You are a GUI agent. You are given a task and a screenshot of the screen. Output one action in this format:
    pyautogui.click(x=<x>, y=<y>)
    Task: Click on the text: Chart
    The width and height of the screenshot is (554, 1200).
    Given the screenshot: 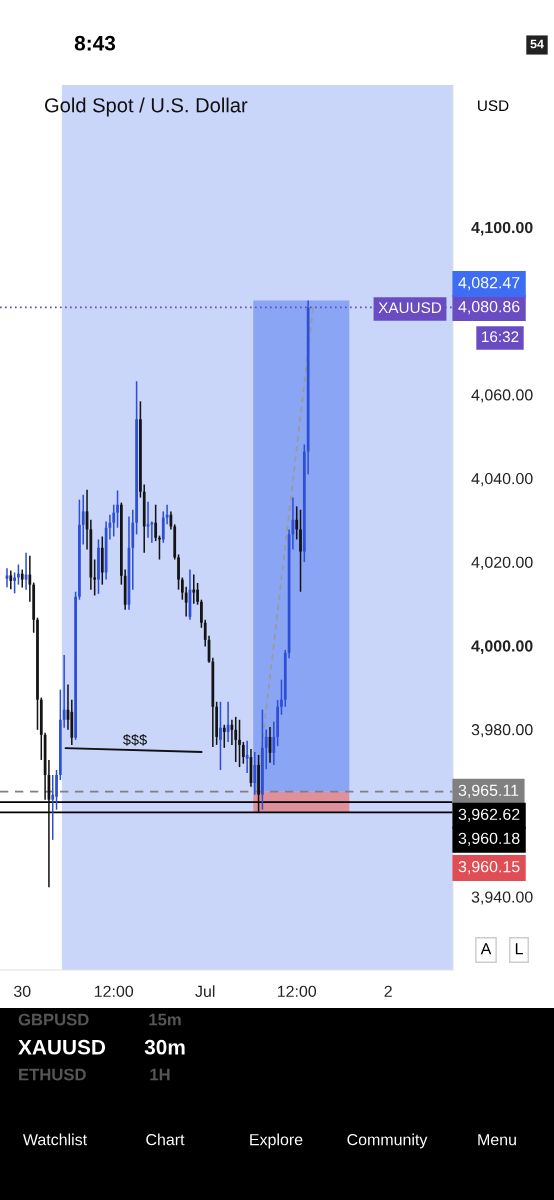 What is the action you would take?
    pyautogui.click(x=165, y=1139)
    